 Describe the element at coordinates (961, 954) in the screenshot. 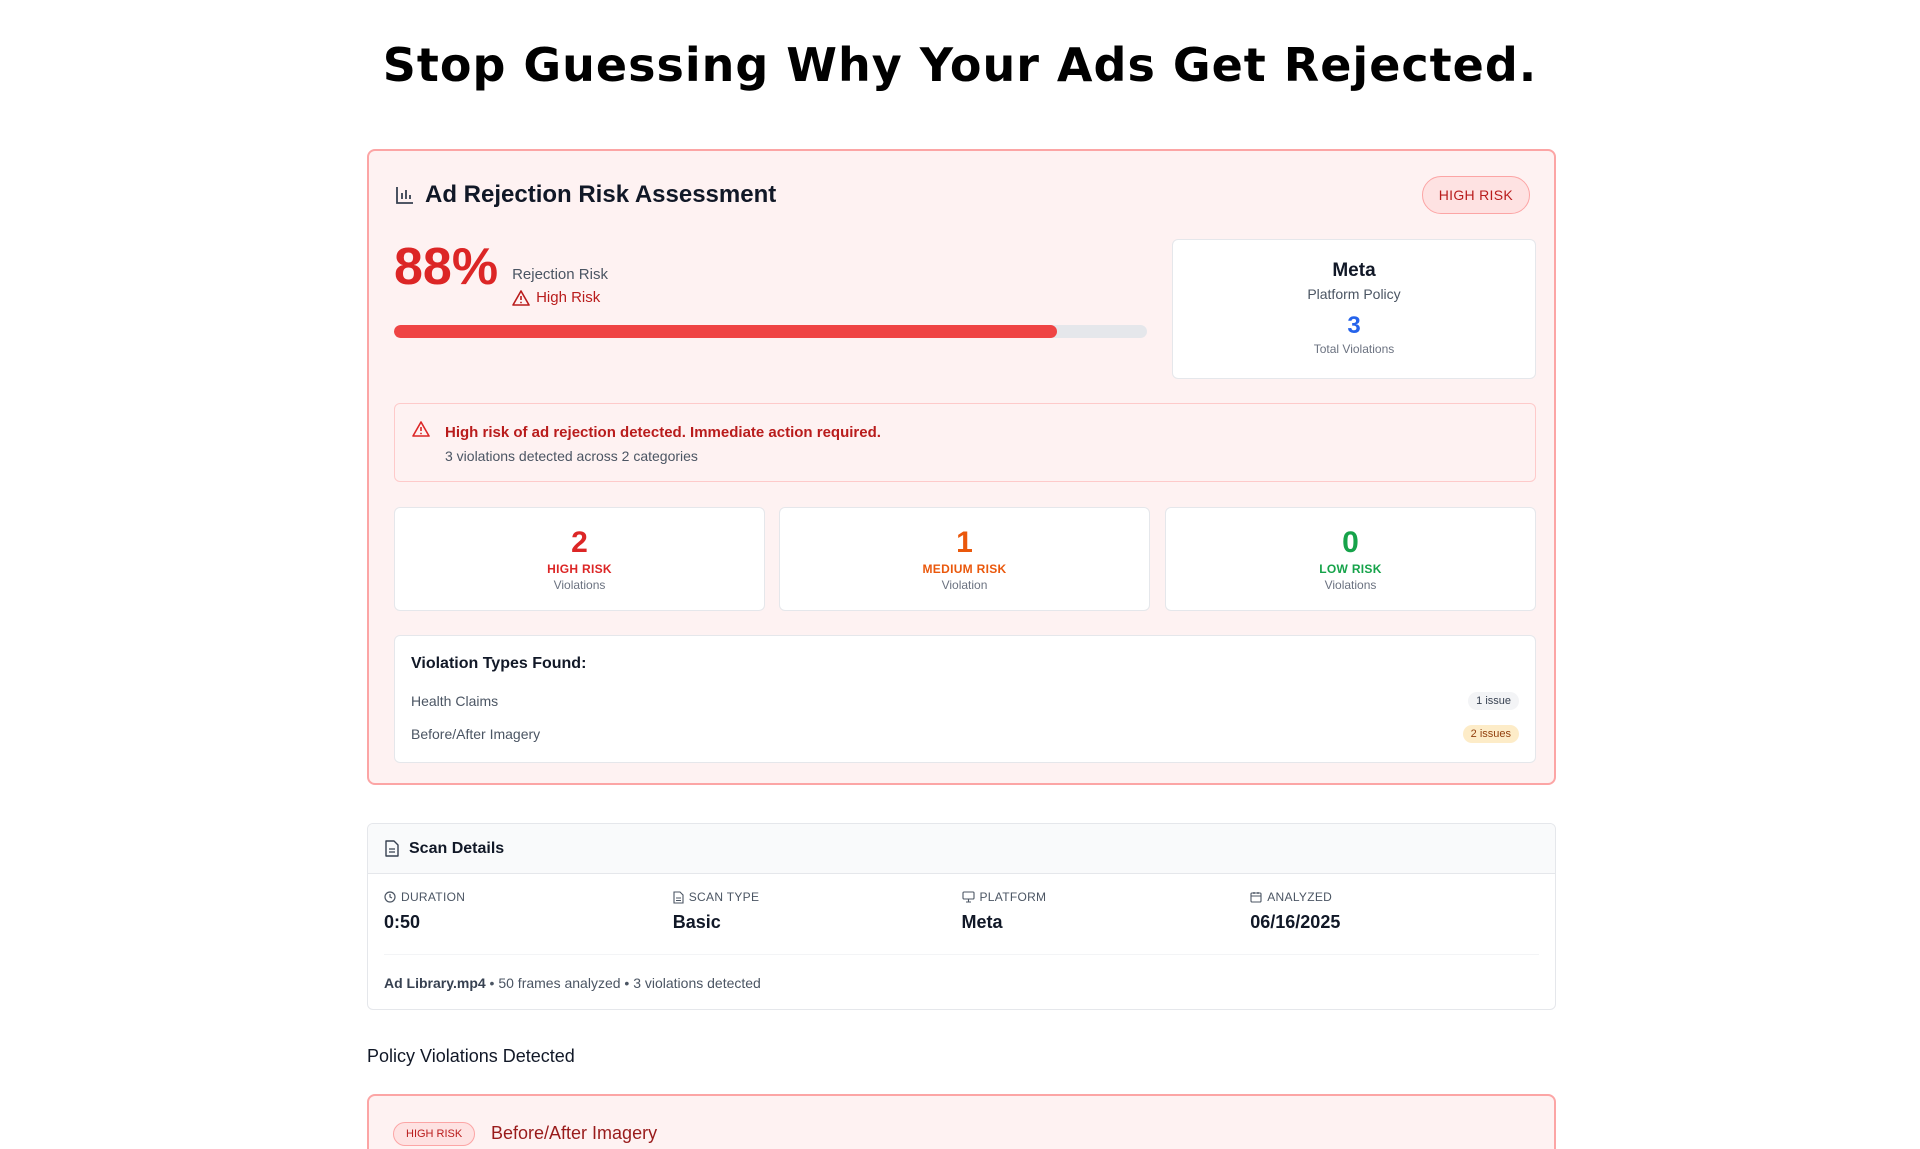

I see `divider` at that location.